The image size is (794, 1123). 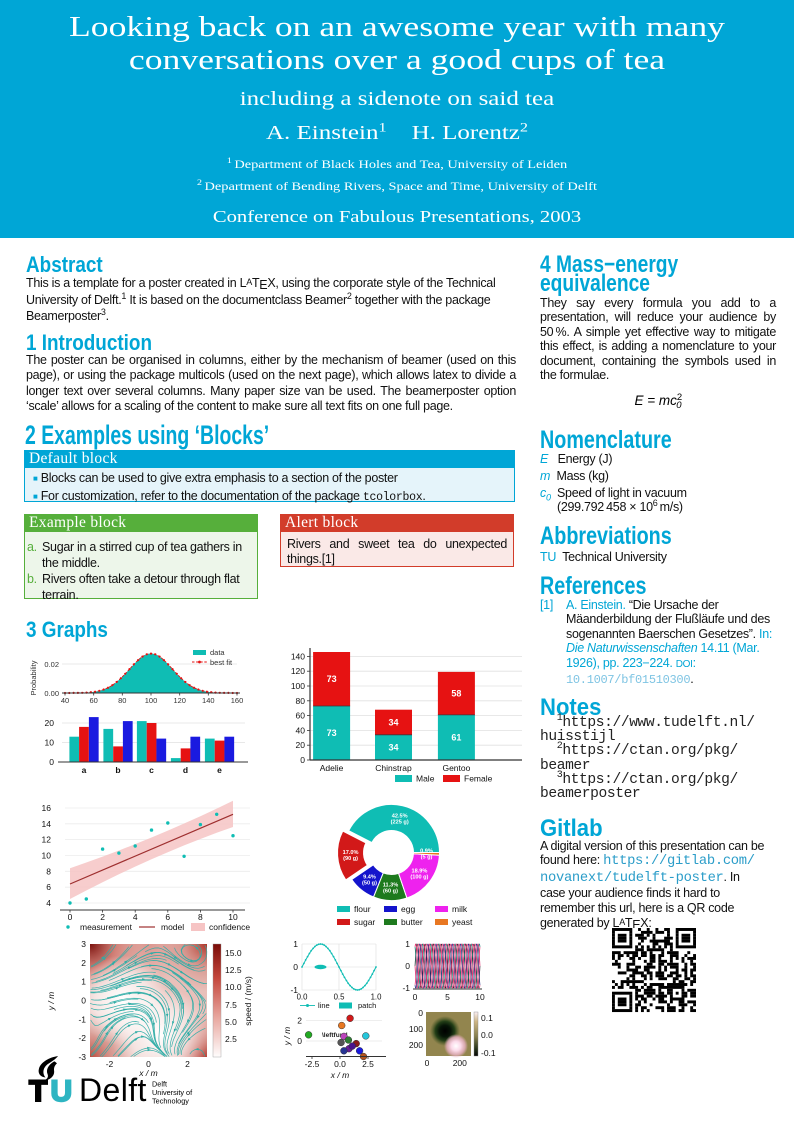 What do you see at coordinates (83, 944) in the screenshot?
I see `svg-text: 3` at bounding box center [83, 944].